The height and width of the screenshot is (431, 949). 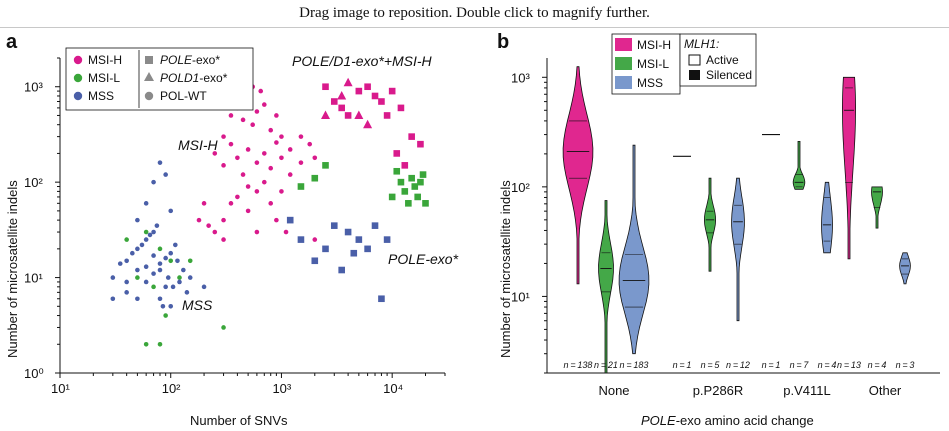 I want to click on annotation-pole-exo: POLE-exo*, so click(x=423, y=259).